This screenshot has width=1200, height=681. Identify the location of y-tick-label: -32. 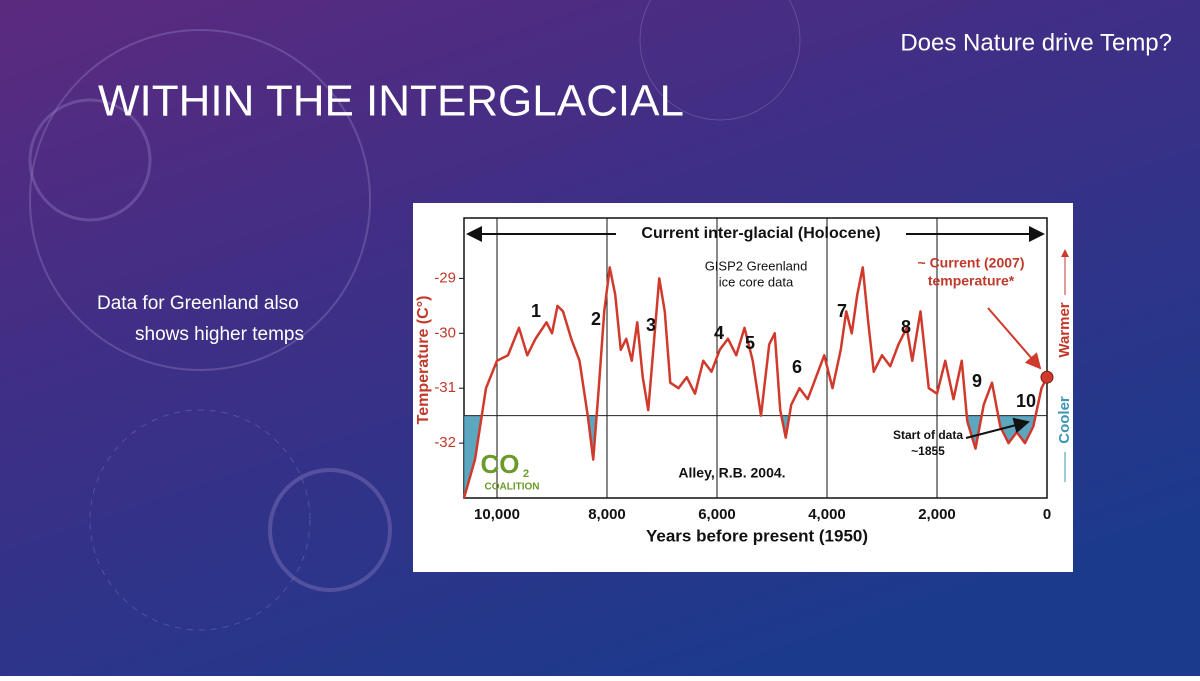
(445, 442).